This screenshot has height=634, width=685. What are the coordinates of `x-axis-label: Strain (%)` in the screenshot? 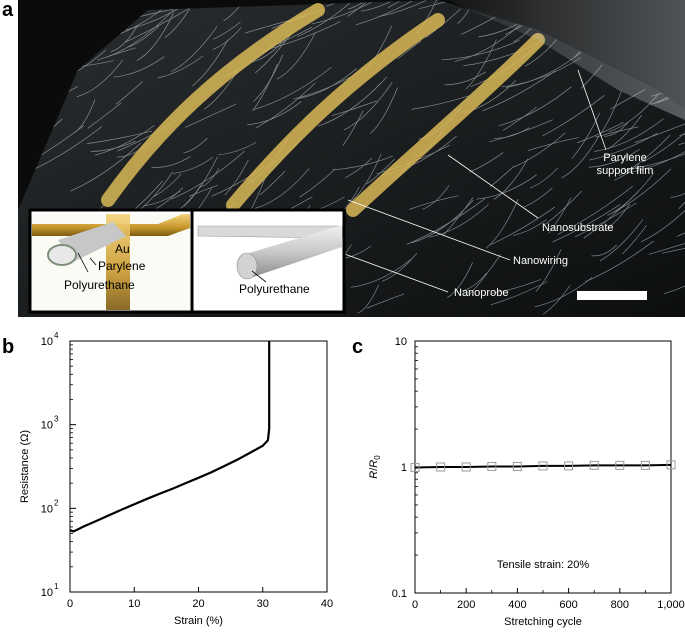 It's located at (198, 621).